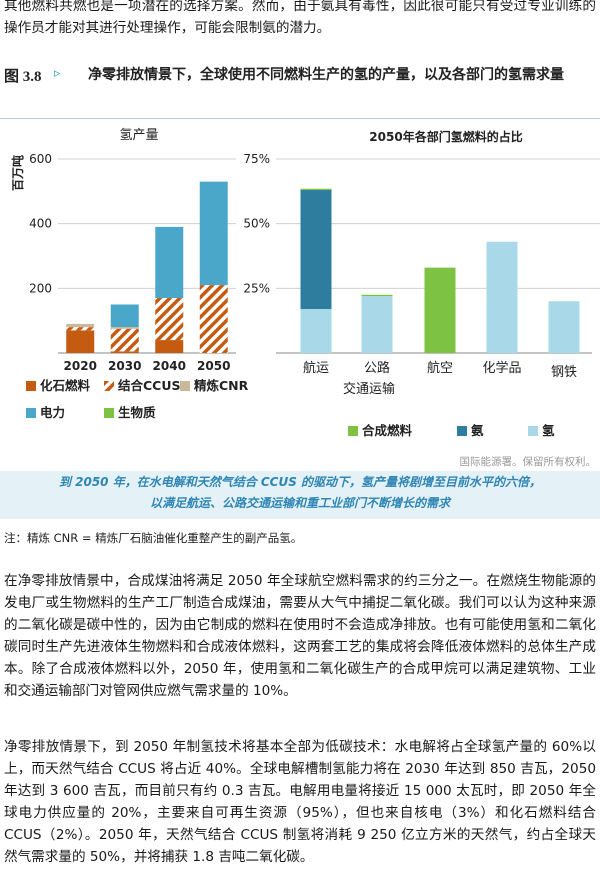 The width and height of the screenshot is (600, 885). What do you see at coordinates (564, 372) in the screenshot?
I see `chart2-xtick-label: 钢铁` at bounding box center [564, 372].